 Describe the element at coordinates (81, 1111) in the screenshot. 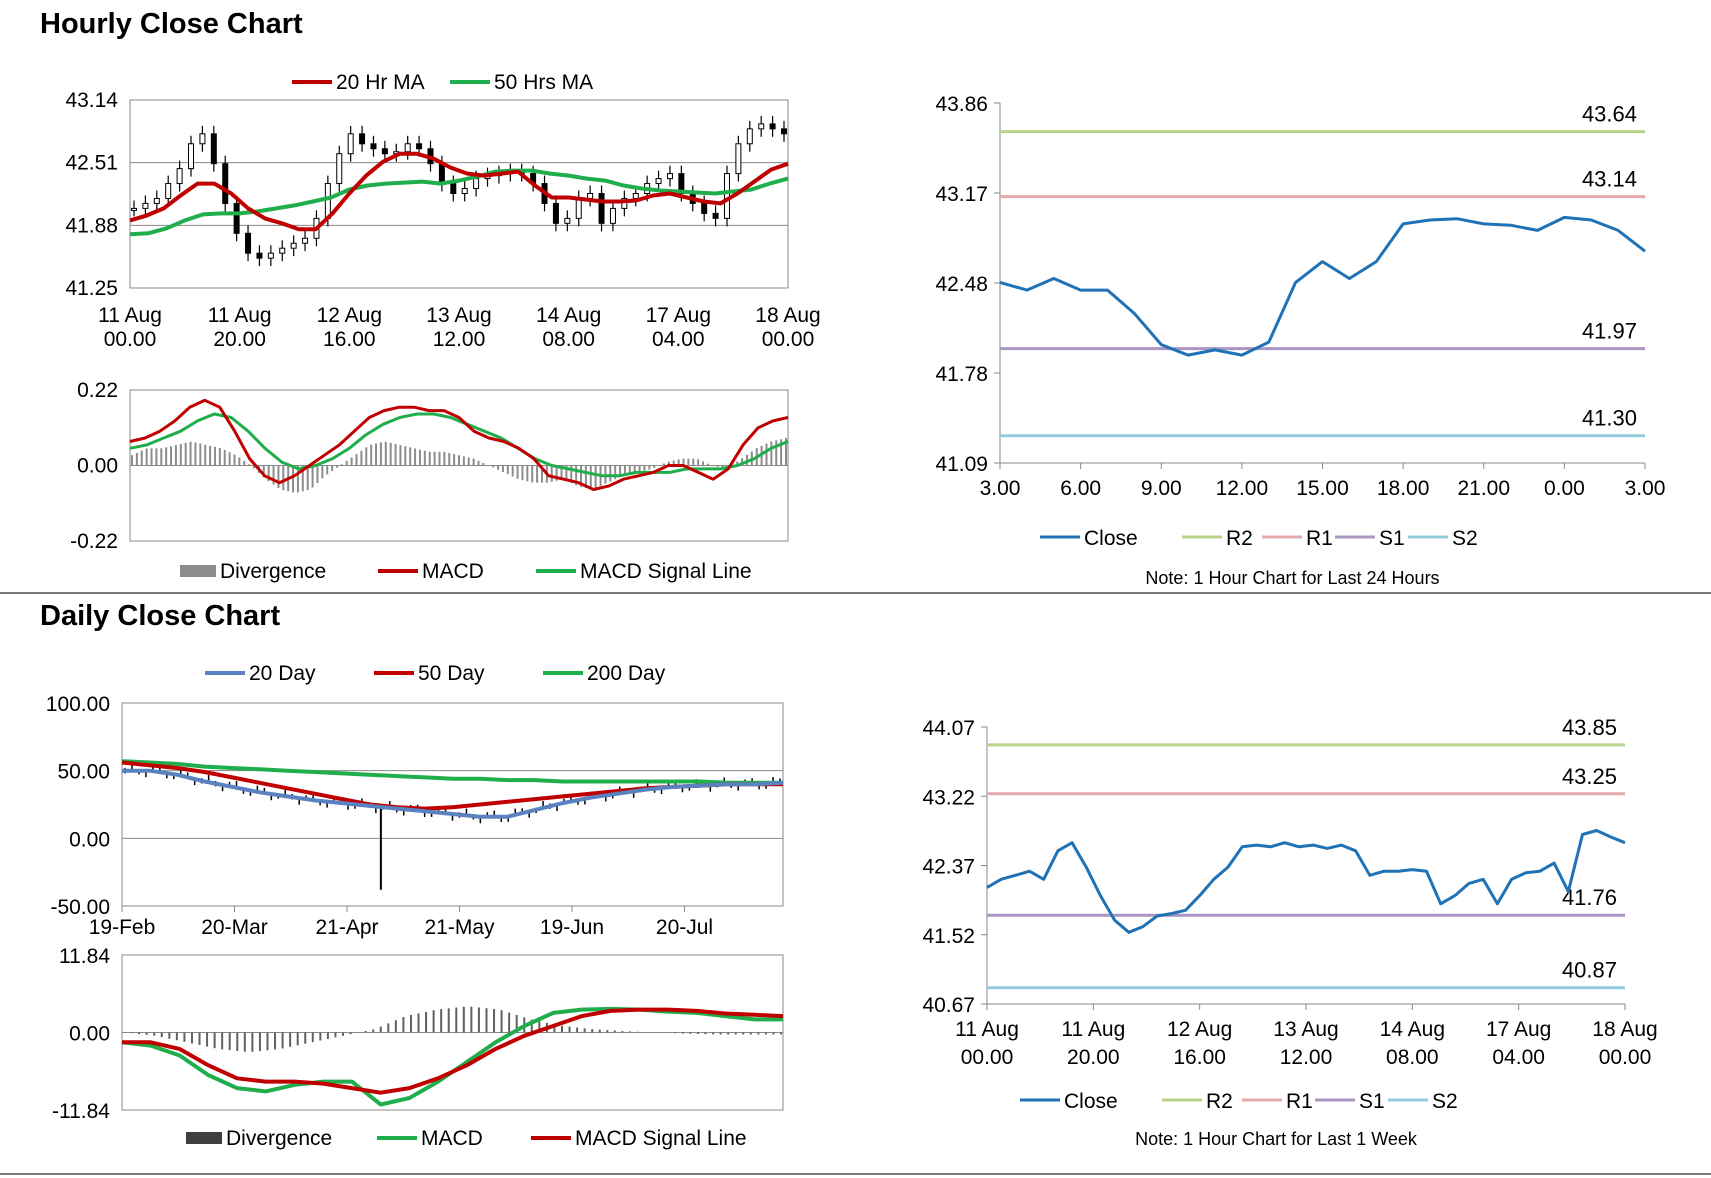

I see `daily-macd-y-tick: -11.84` at that location.